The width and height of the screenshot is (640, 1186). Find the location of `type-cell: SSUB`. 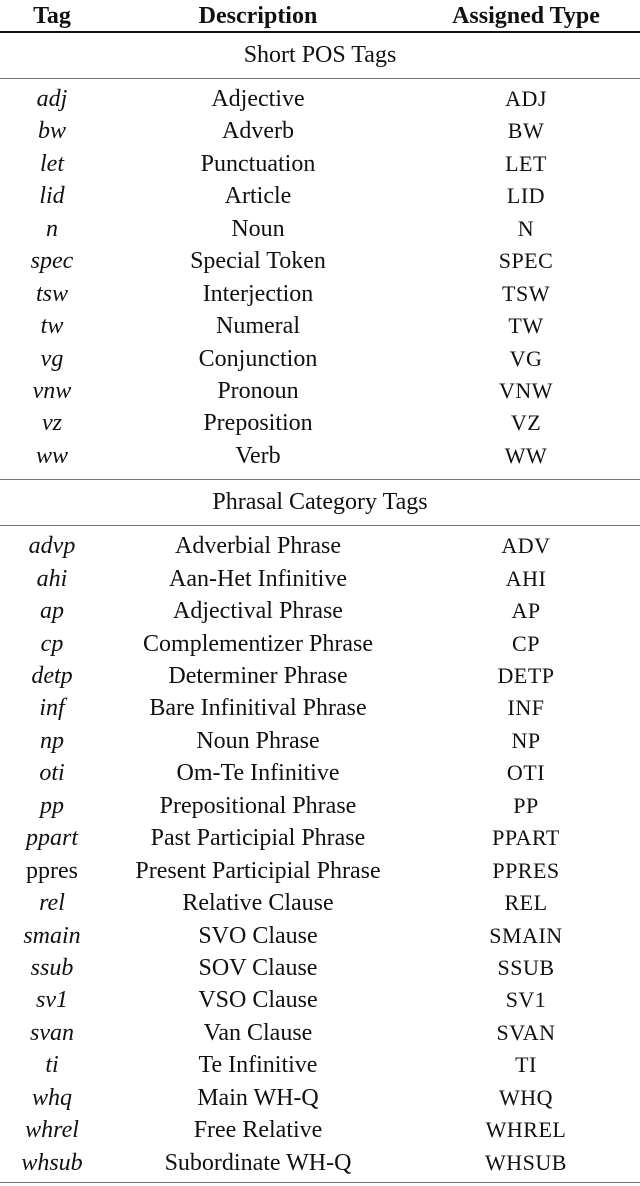

type-cell: SSUB is located at coordinates (526, 967).